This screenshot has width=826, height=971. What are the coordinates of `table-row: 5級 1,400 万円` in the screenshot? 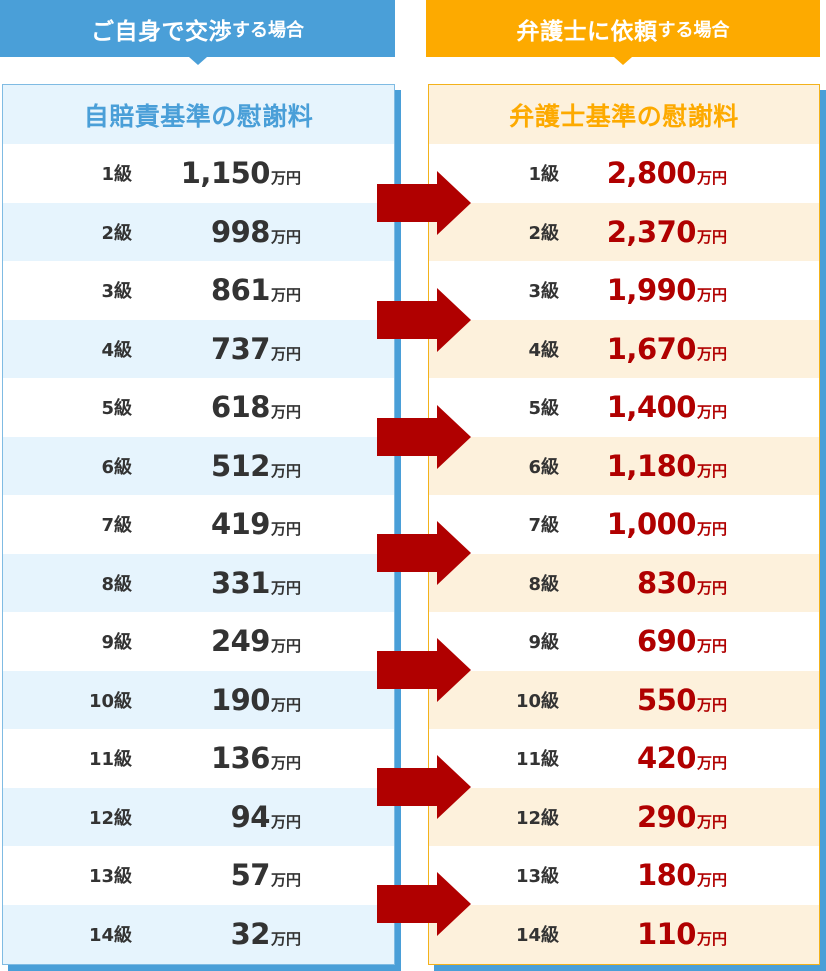 It's located at (624, 407).